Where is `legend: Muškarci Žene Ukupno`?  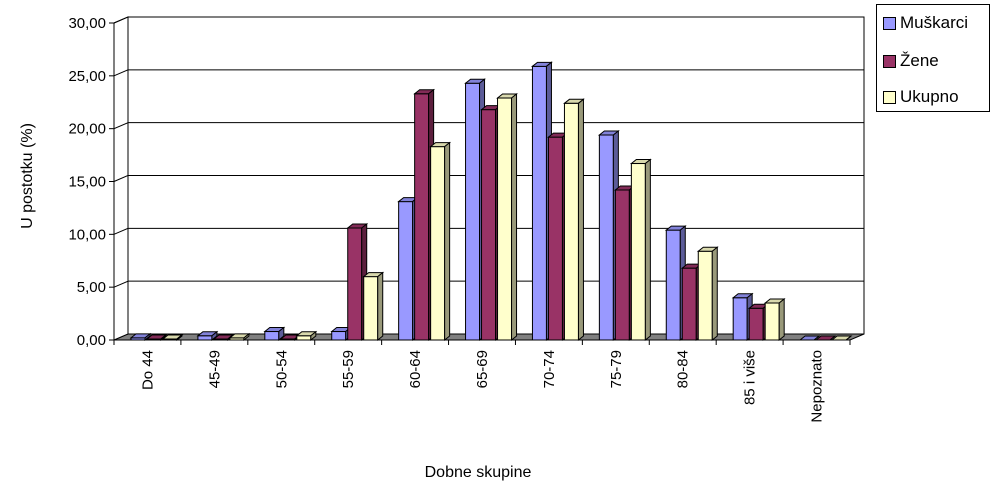
legend: Muškarci Žene Ukupno is located at coordinates (933, 58).